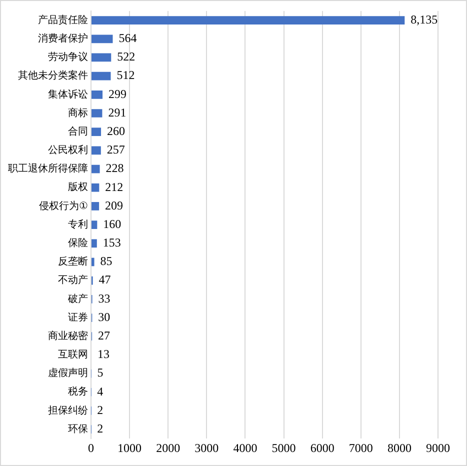 Image resolution: width=467 pixels, height=466 pixels. What do you see at coordinates (322, 447) in the screenshot?
I see `x-tick-label: 6000` at bounding box center [322, 447].